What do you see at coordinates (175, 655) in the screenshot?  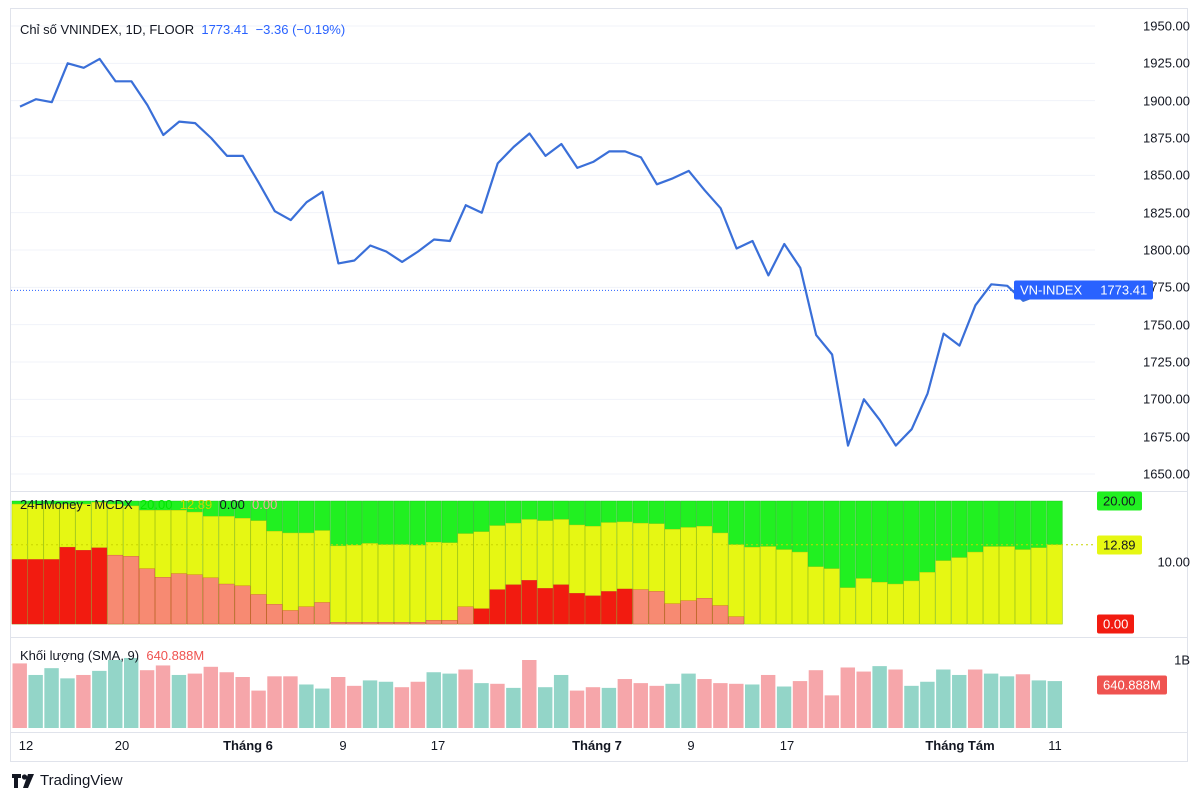 I see `volume-sma-value: 640.888M` at bounding box center [175, 655].